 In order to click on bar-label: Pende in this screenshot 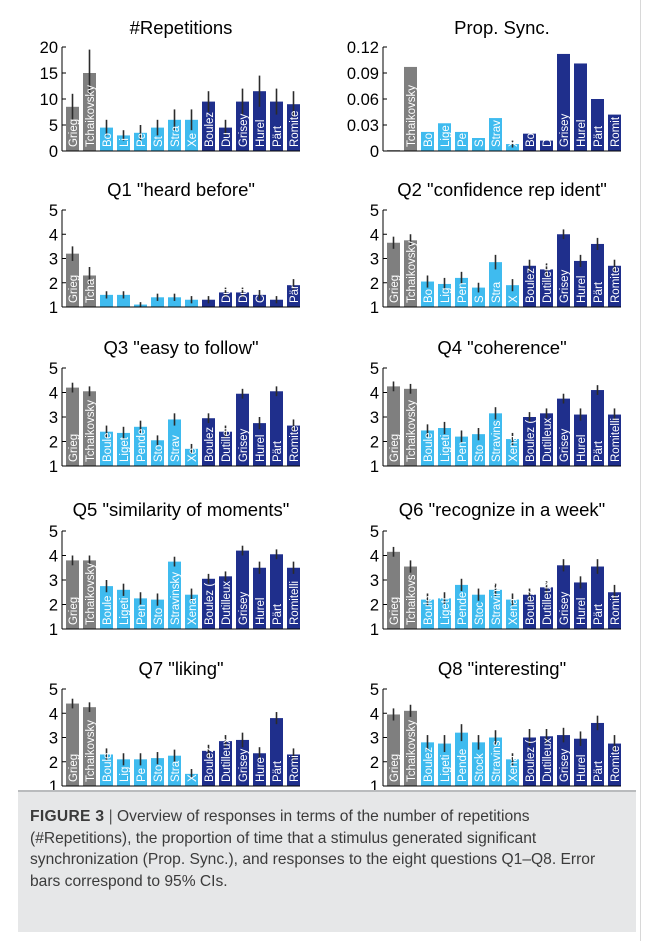, I will do `click(142, 445)`.